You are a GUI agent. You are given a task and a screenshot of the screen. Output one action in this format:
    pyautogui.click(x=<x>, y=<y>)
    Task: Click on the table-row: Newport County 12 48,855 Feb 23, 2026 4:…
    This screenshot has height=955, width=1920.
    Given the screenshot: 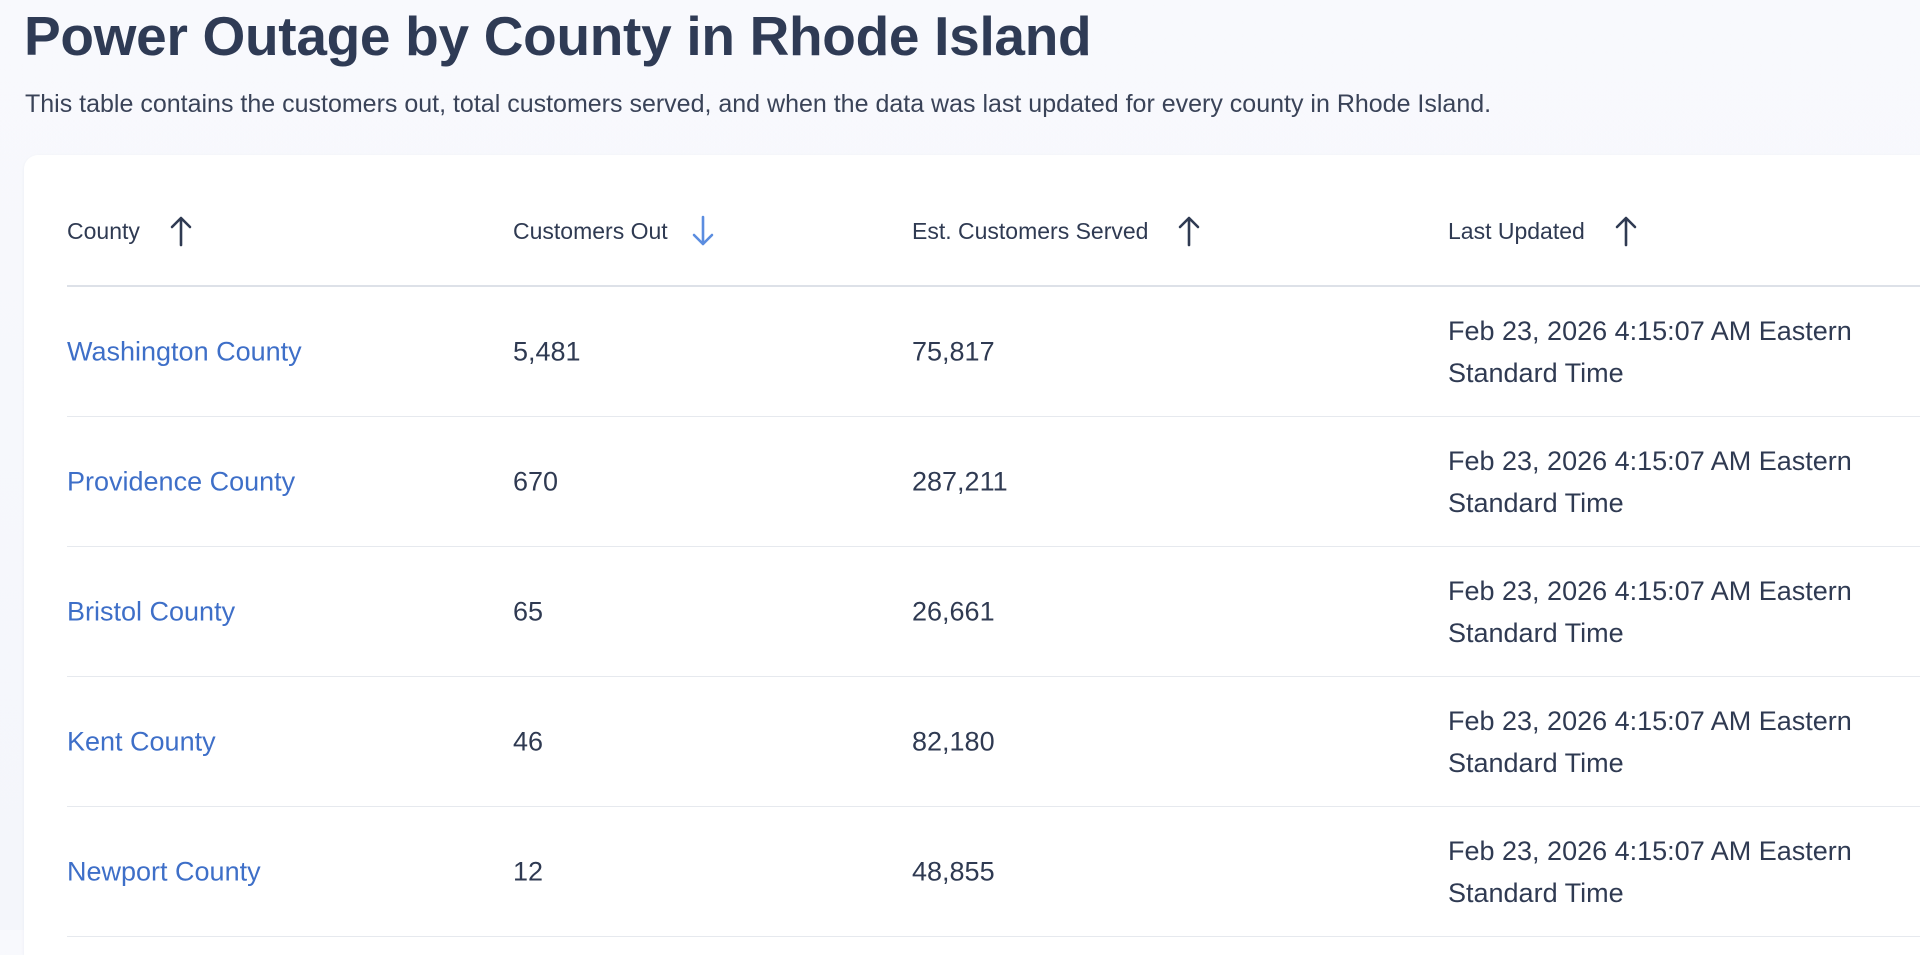 What is the action you would take?
    pyautogui.click(x=993, y=872)
    